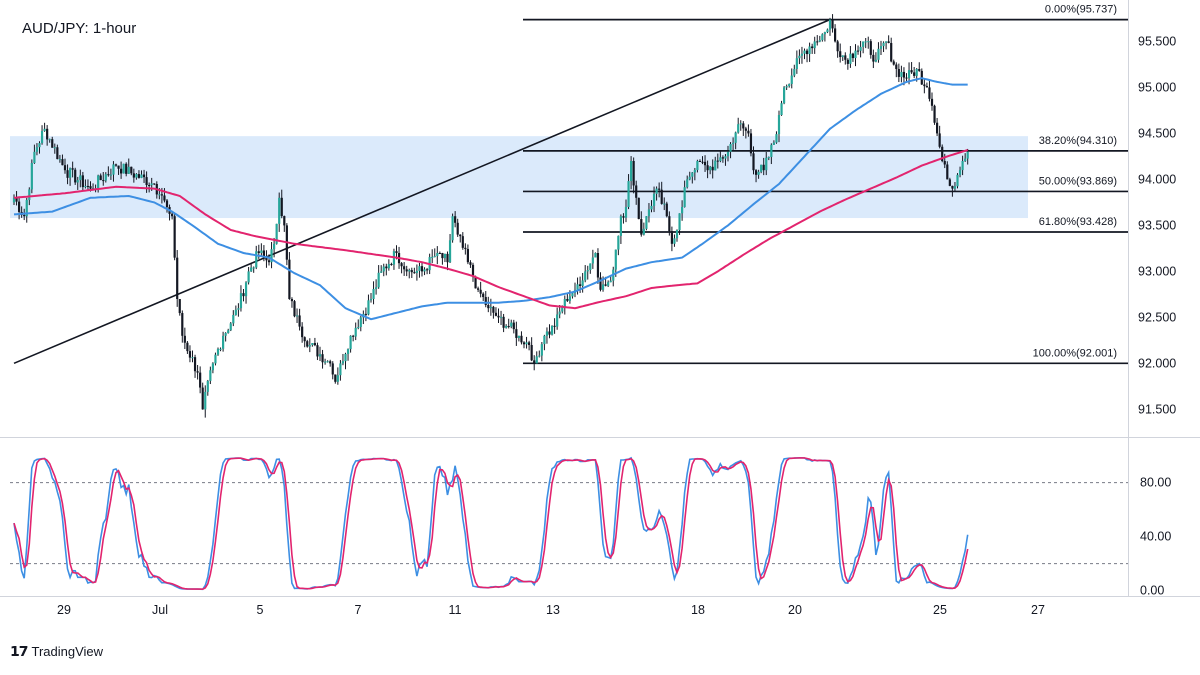 The image size is (1200, 675). I want to click on price-tick-label: 92.500, so click(1157, 317).